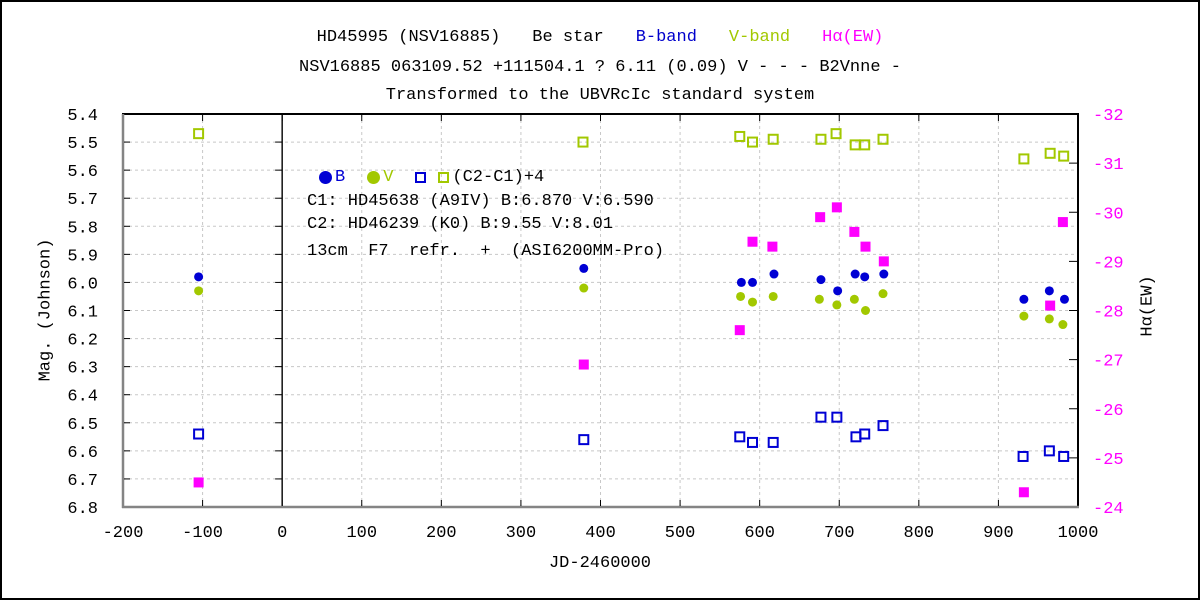 The width and height of the screenshot is (1200, 602). Describe the element at coordinates (853, 37) in the screenshot. I see `chart-title-segment-4: Hα(EW)` at that location.